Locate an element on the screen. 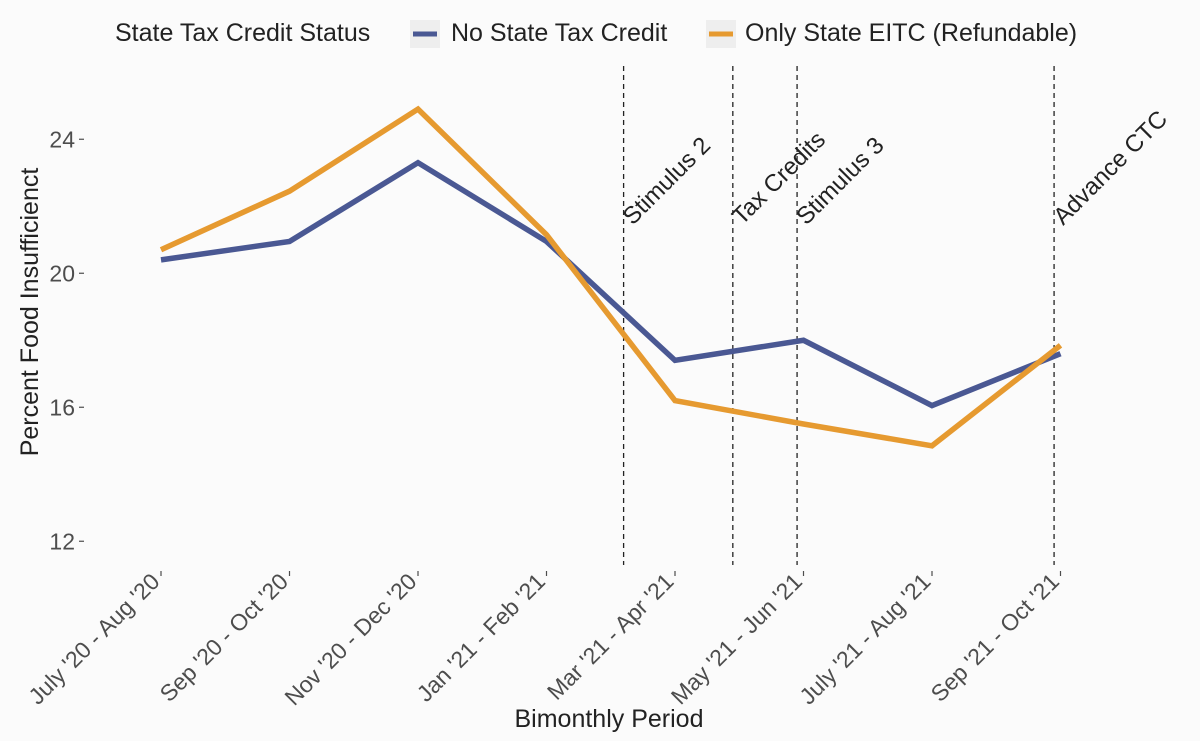 The width and height of the screenshot is (1200, 741). x-tick-label-nov-20-dec-20: Nov '20 - Dec '20 is located at coordinates (350, 639).